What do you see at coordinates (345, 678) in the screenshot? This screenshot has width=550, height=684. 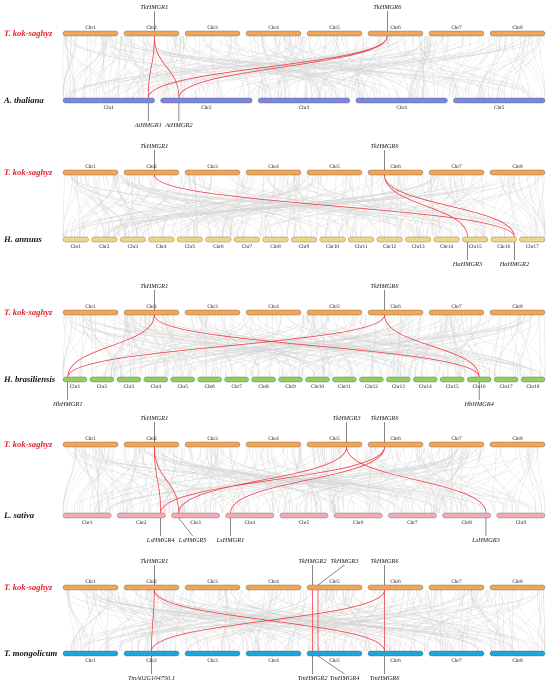 I see `gene-label: TmHMGR4` at bounding box center [345, 678].